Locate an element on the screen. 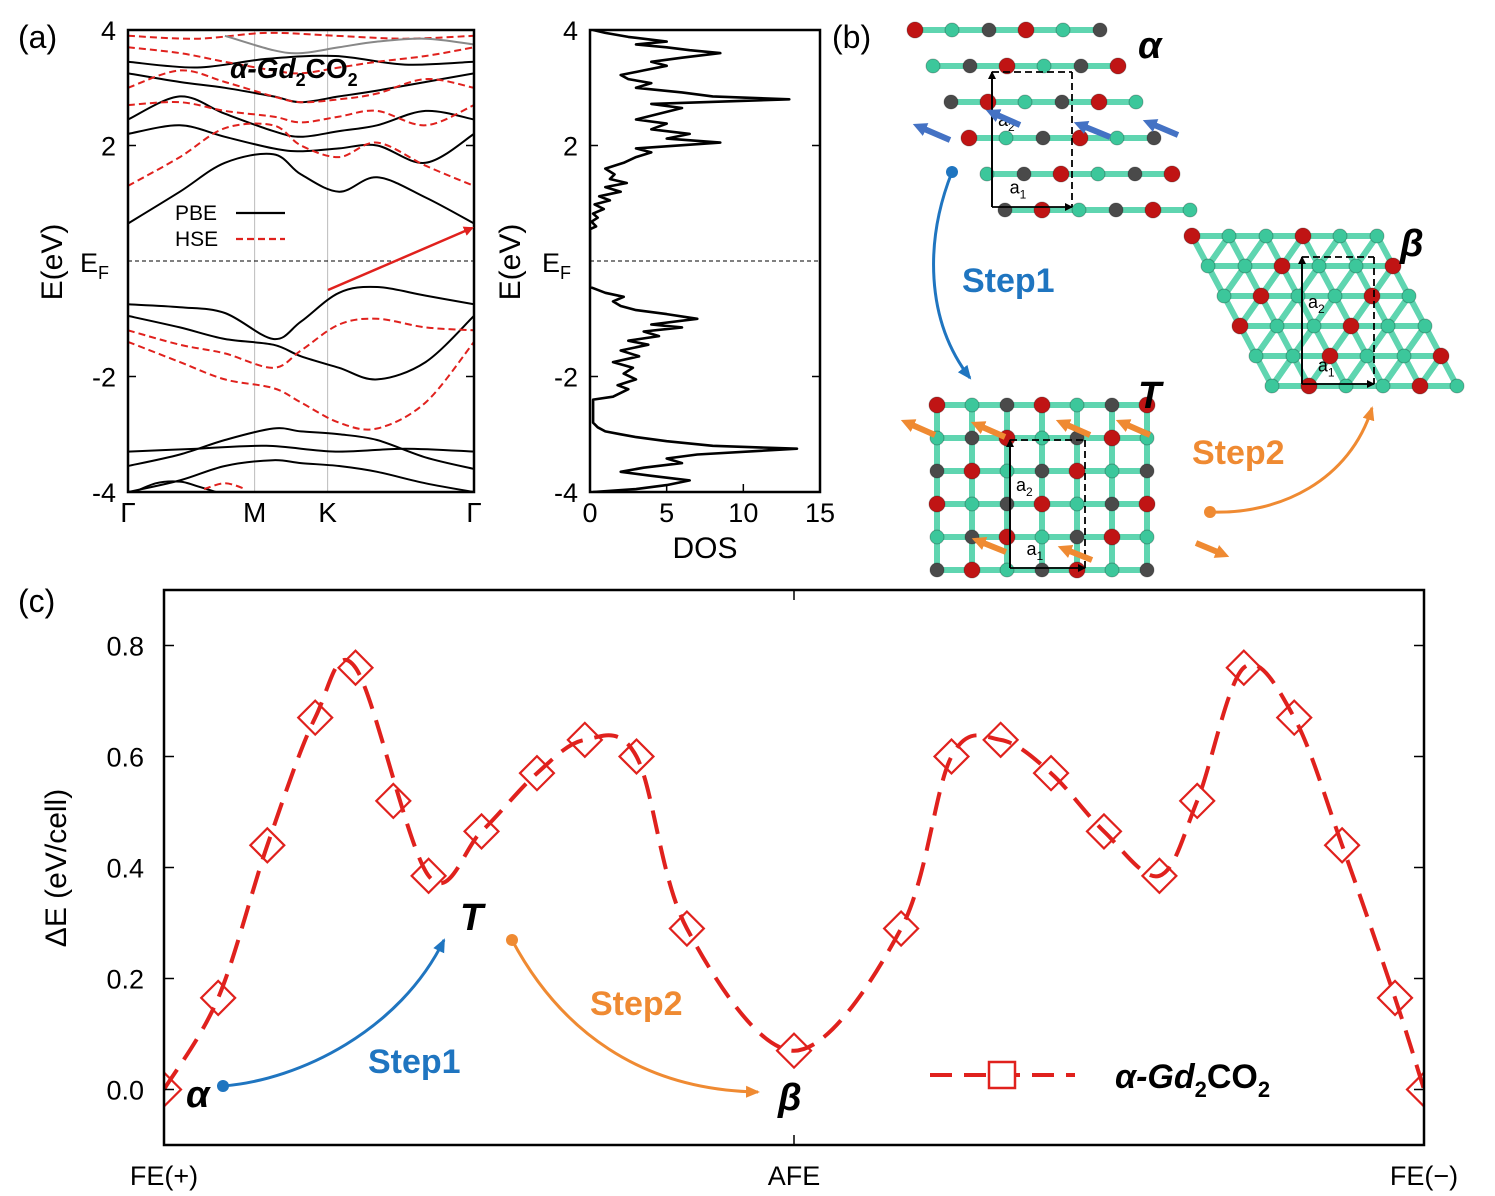 This screenshot has height=1196, width=1495. band-legend: PBE HSE is located at coordinates (230, 226).